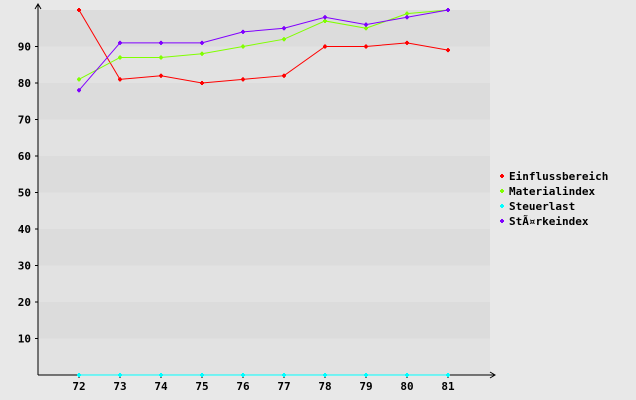 This screenshot has width=636, height=400. Describe the element at coordinates (365, 386) in the screenshot. I see `x-tick-label: 79` at that location.